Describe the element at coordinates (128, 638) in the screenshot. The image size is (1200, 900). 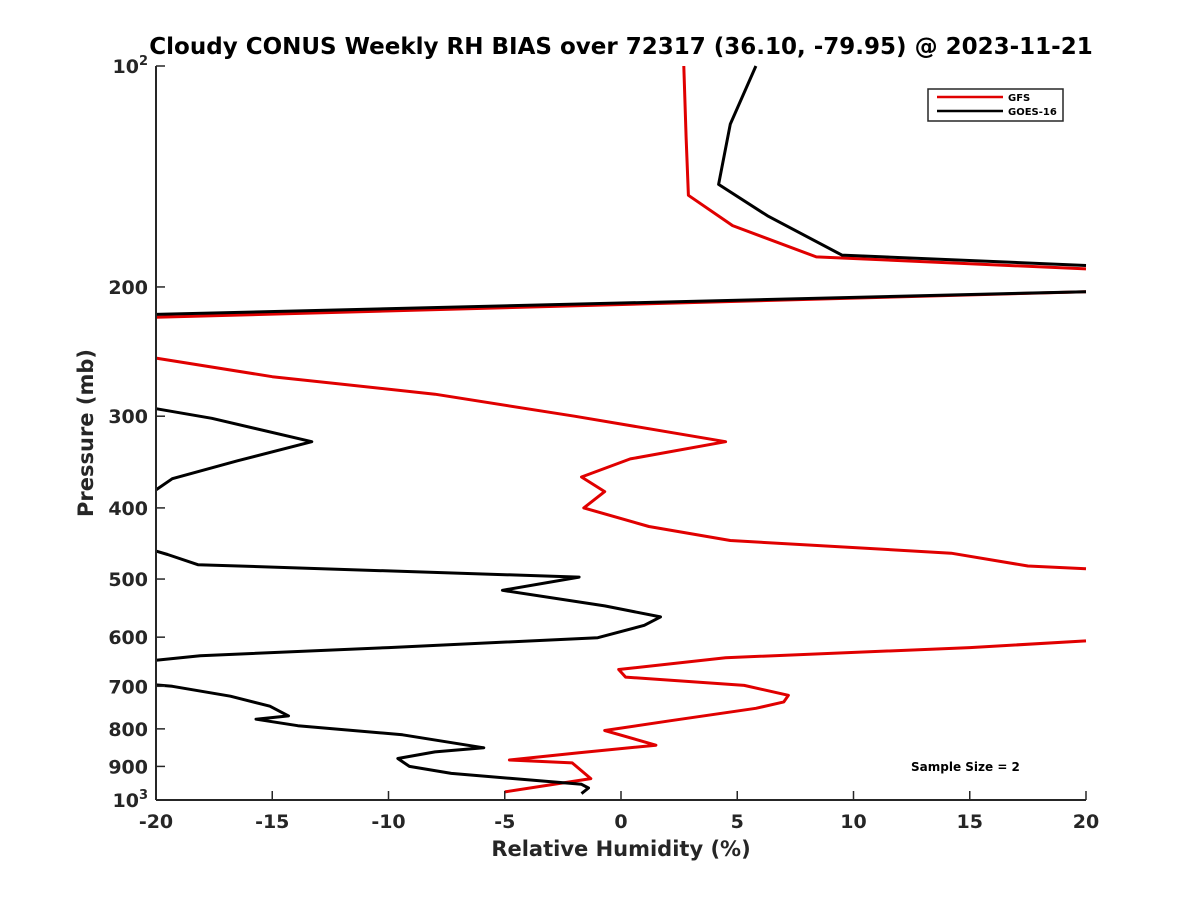
I see `y-tick-label: 600` at that location.